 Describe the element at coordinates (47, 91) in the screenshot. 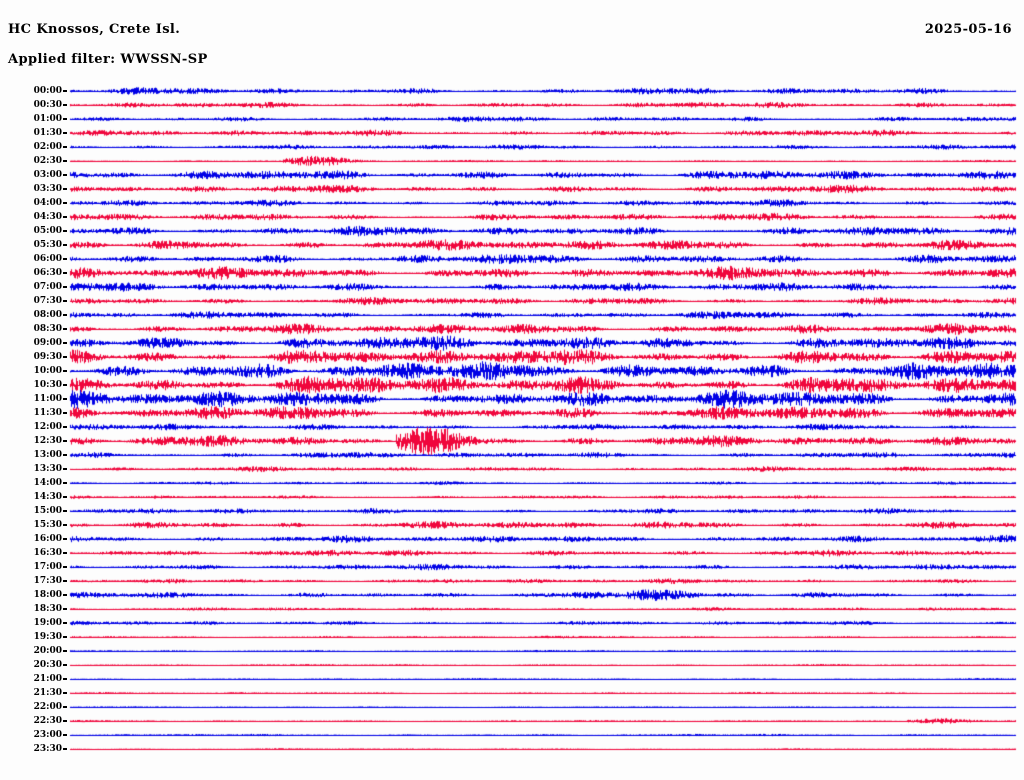

I see `row-time-label: 00:00` at that location.